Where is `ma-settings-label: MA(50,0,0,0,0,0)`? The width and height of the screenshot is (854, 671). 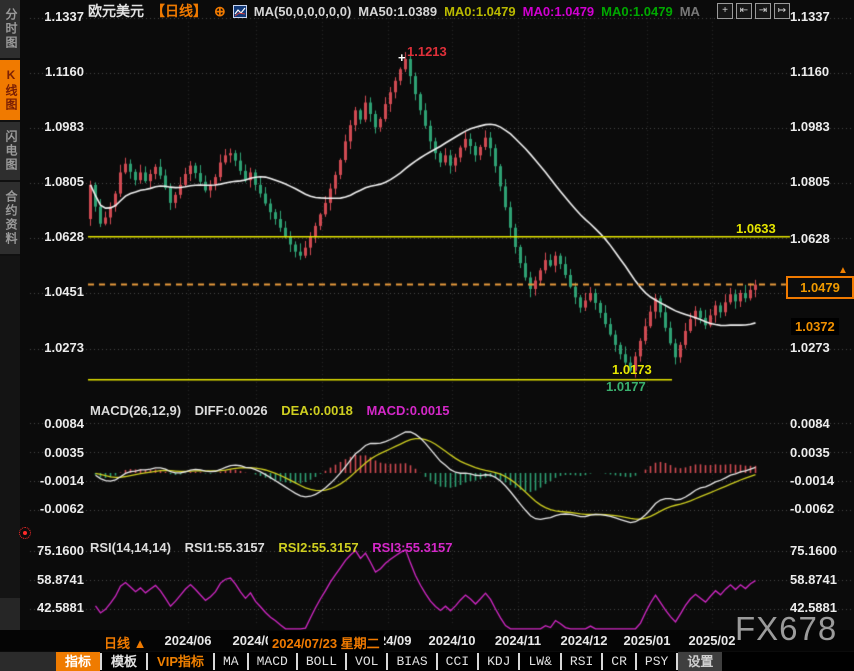 ma-settings-label: MA(50,0,0,0,0,0) is located at coordinates (302, 11).